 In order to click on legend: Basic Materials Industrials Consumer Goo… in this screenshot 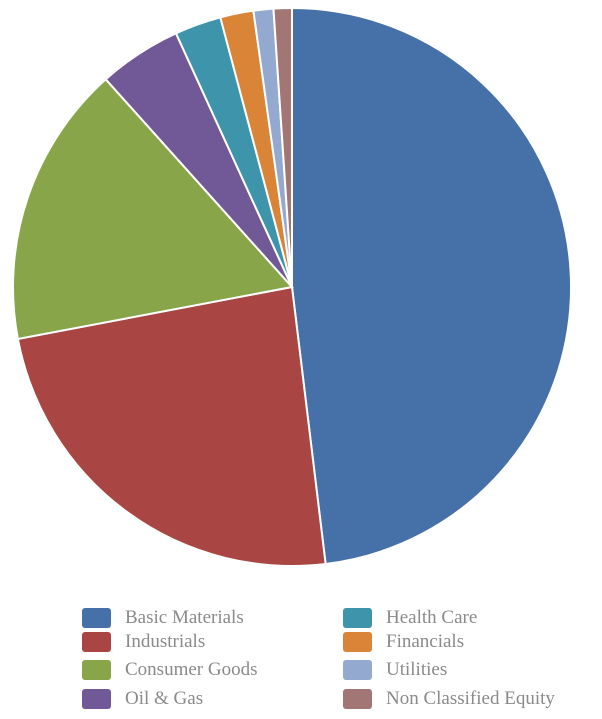, I will do `click(342, 658)`.